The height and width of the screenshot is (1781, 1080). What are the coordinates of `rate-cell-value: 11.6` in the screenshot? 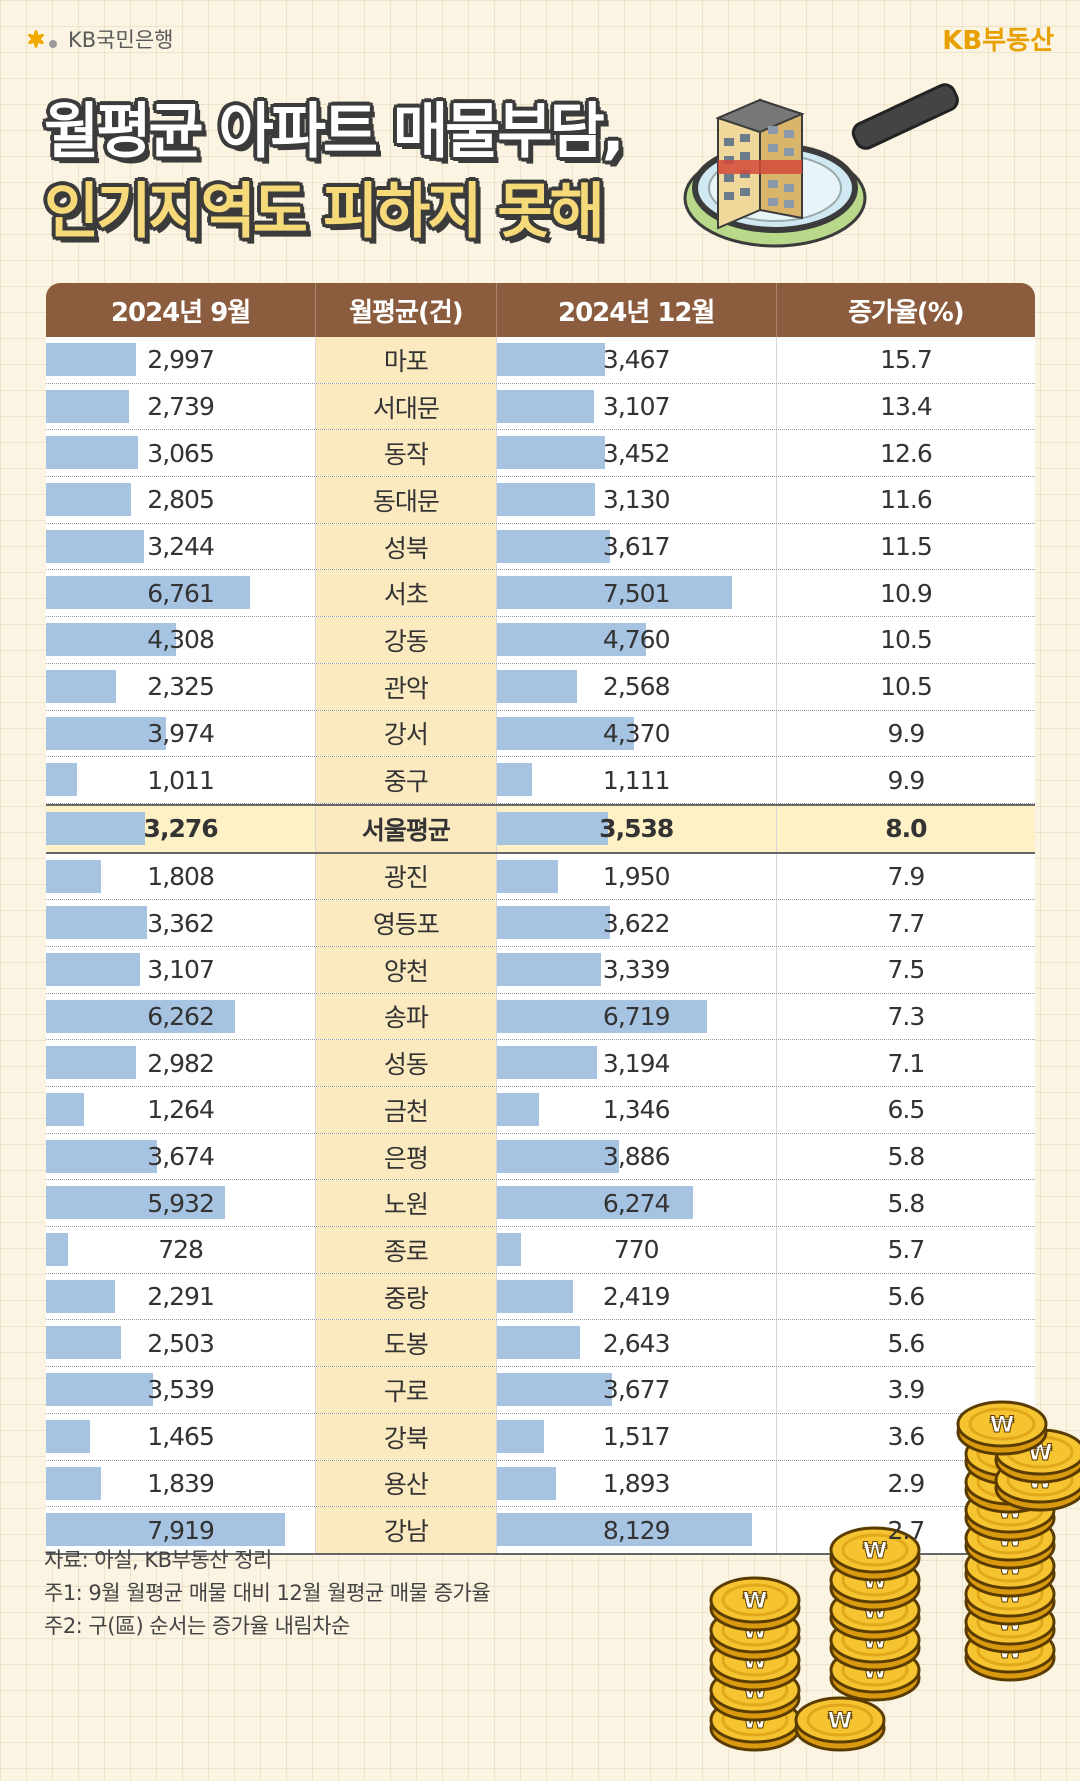 It's located at (906, 500).